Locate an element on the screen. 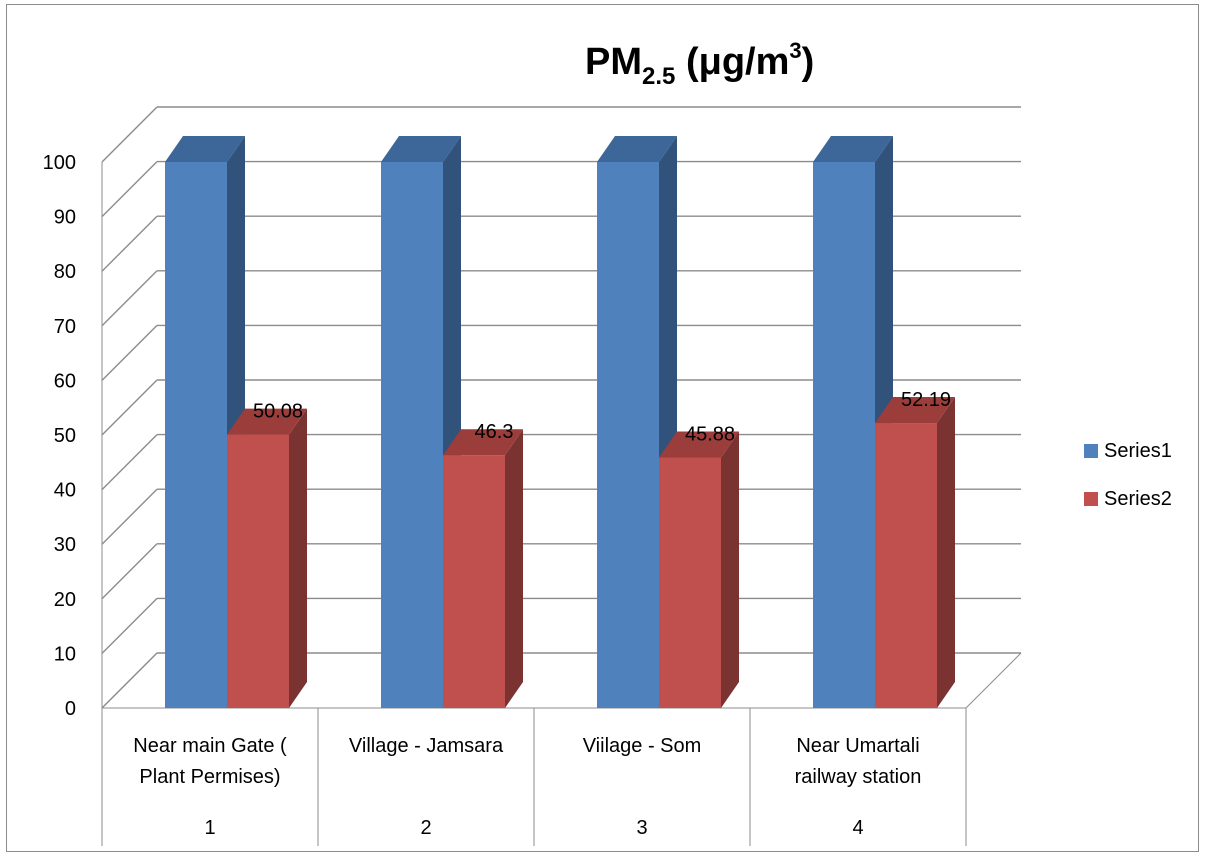 The image size is (1207, 858). y-tick-label: 30 is located at coordinates (65, 545).